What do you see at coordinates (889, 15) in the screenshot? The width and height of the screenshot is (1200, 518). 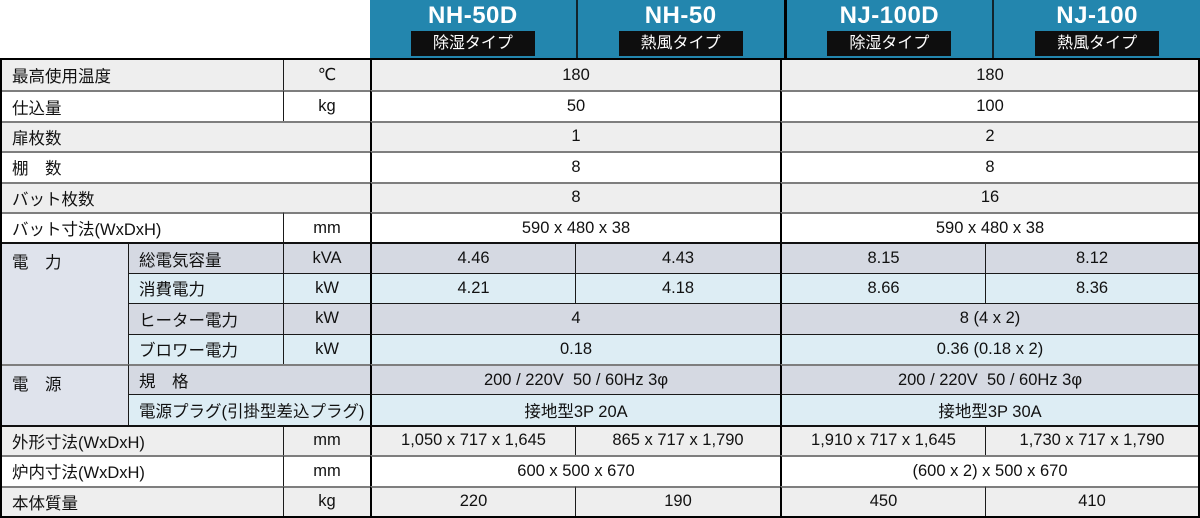 I see `model-name: NJ-100D` at bounding box center [889, 15].